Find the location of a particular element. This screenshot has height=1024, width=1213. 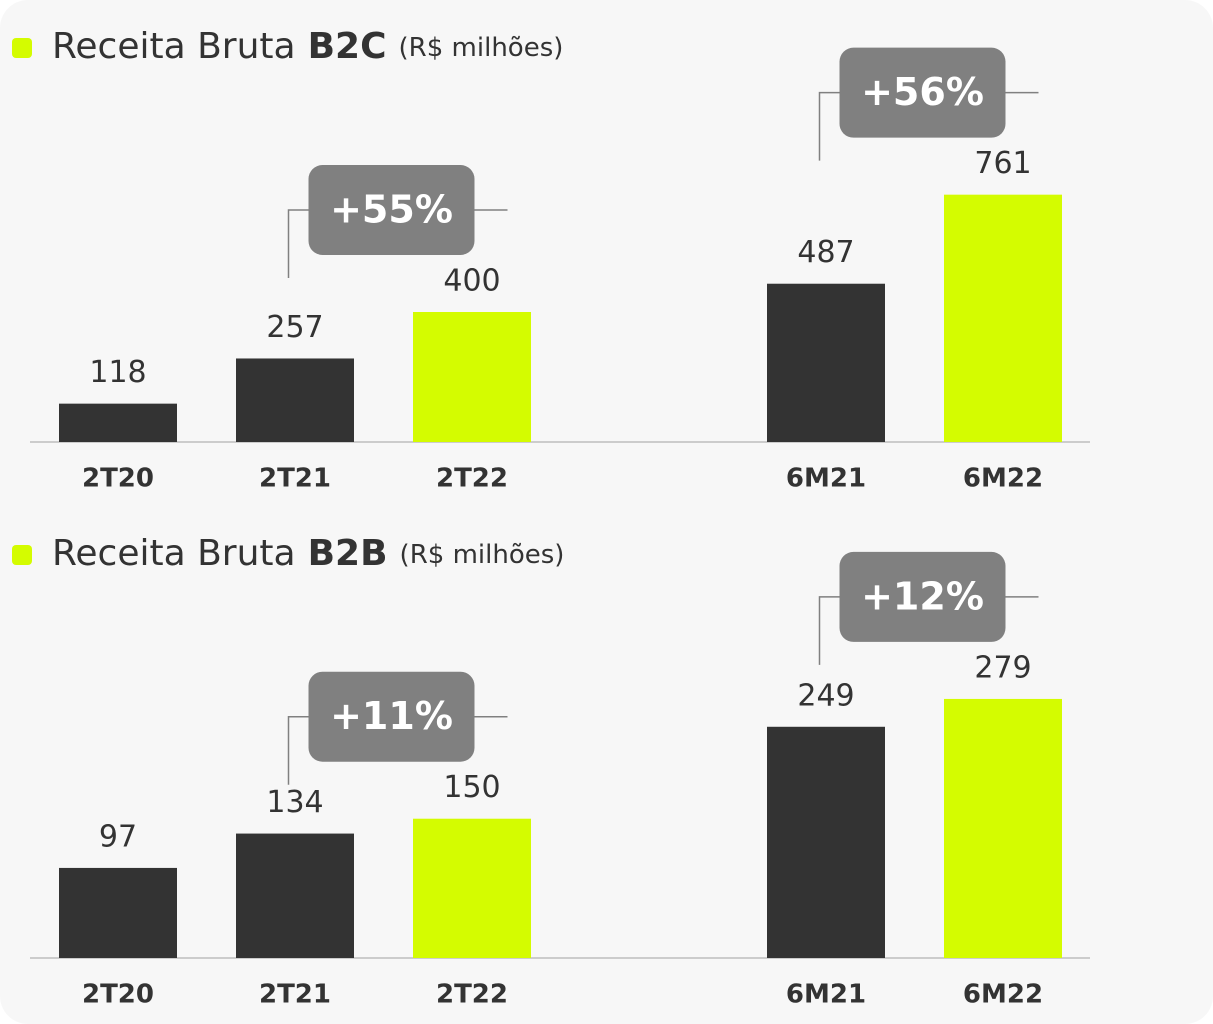

annotation-label: +12% is located at coordinates (922, 596).